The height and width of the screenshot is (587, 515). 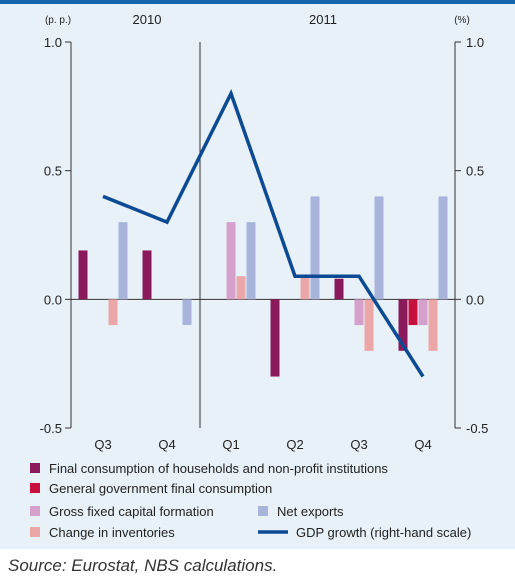 What do you see at coordinates (477, 428) in the screenshot?
I see `right-tick-label: -0.5` at bounding box center [477, 428].